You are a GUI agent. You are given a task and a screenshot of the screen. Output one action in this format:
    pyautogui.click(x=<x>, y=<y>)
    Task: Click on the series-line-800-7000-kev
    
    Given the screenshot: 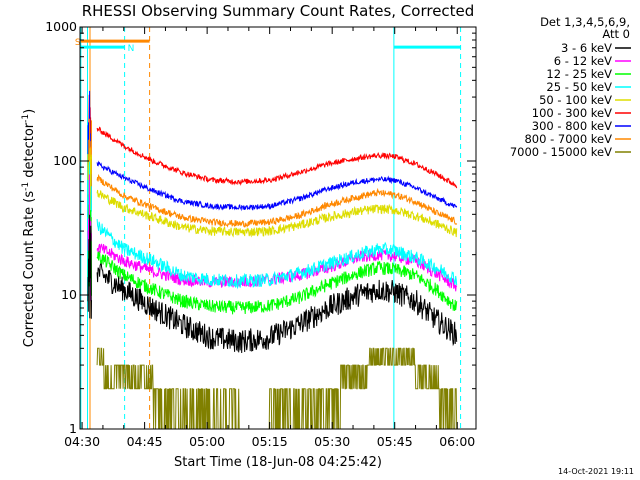 What is the action you would take?
    pyautogui.click(x=277, y=200)
    